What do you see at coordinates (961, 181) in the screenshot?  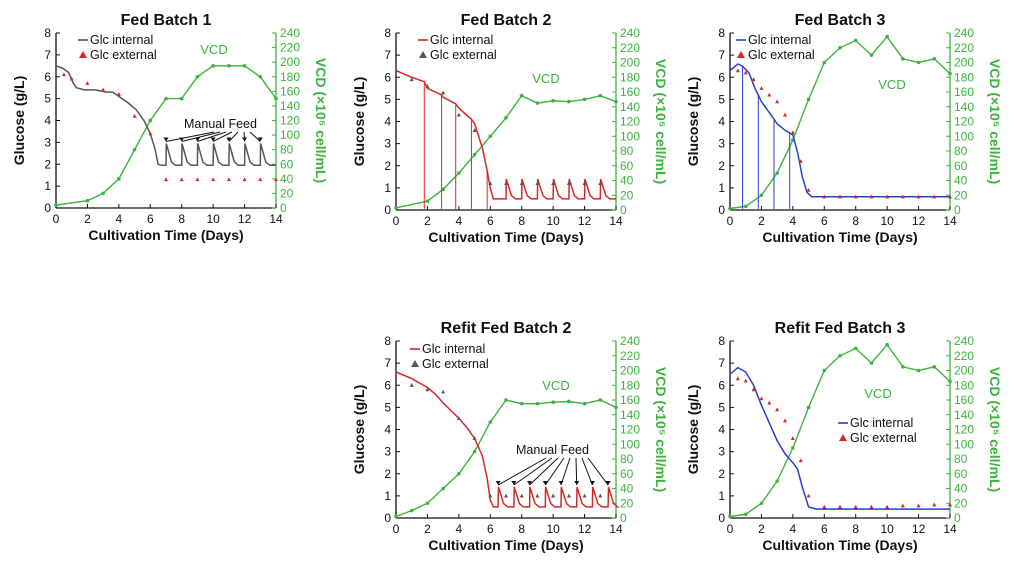 I see `y2-tick-label: 40` at bounding box center [961, 181].